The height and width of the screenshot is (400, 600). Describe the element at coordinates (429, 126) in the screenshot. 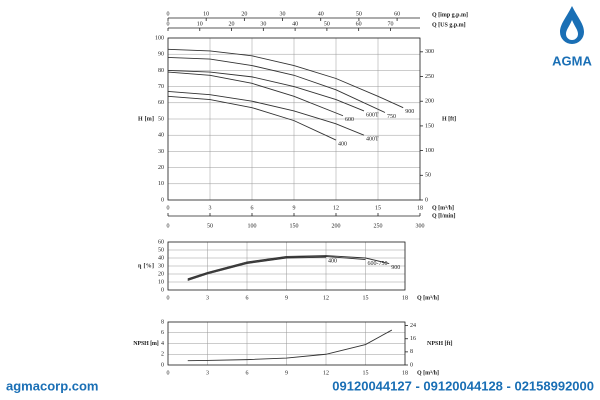

I see `y2-tick-label: 150` at that location.